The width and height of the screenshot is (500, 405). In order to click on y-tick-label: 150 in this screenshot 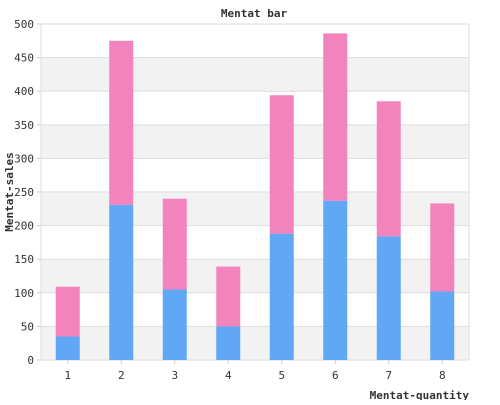, I will do `click(24, 259)`.